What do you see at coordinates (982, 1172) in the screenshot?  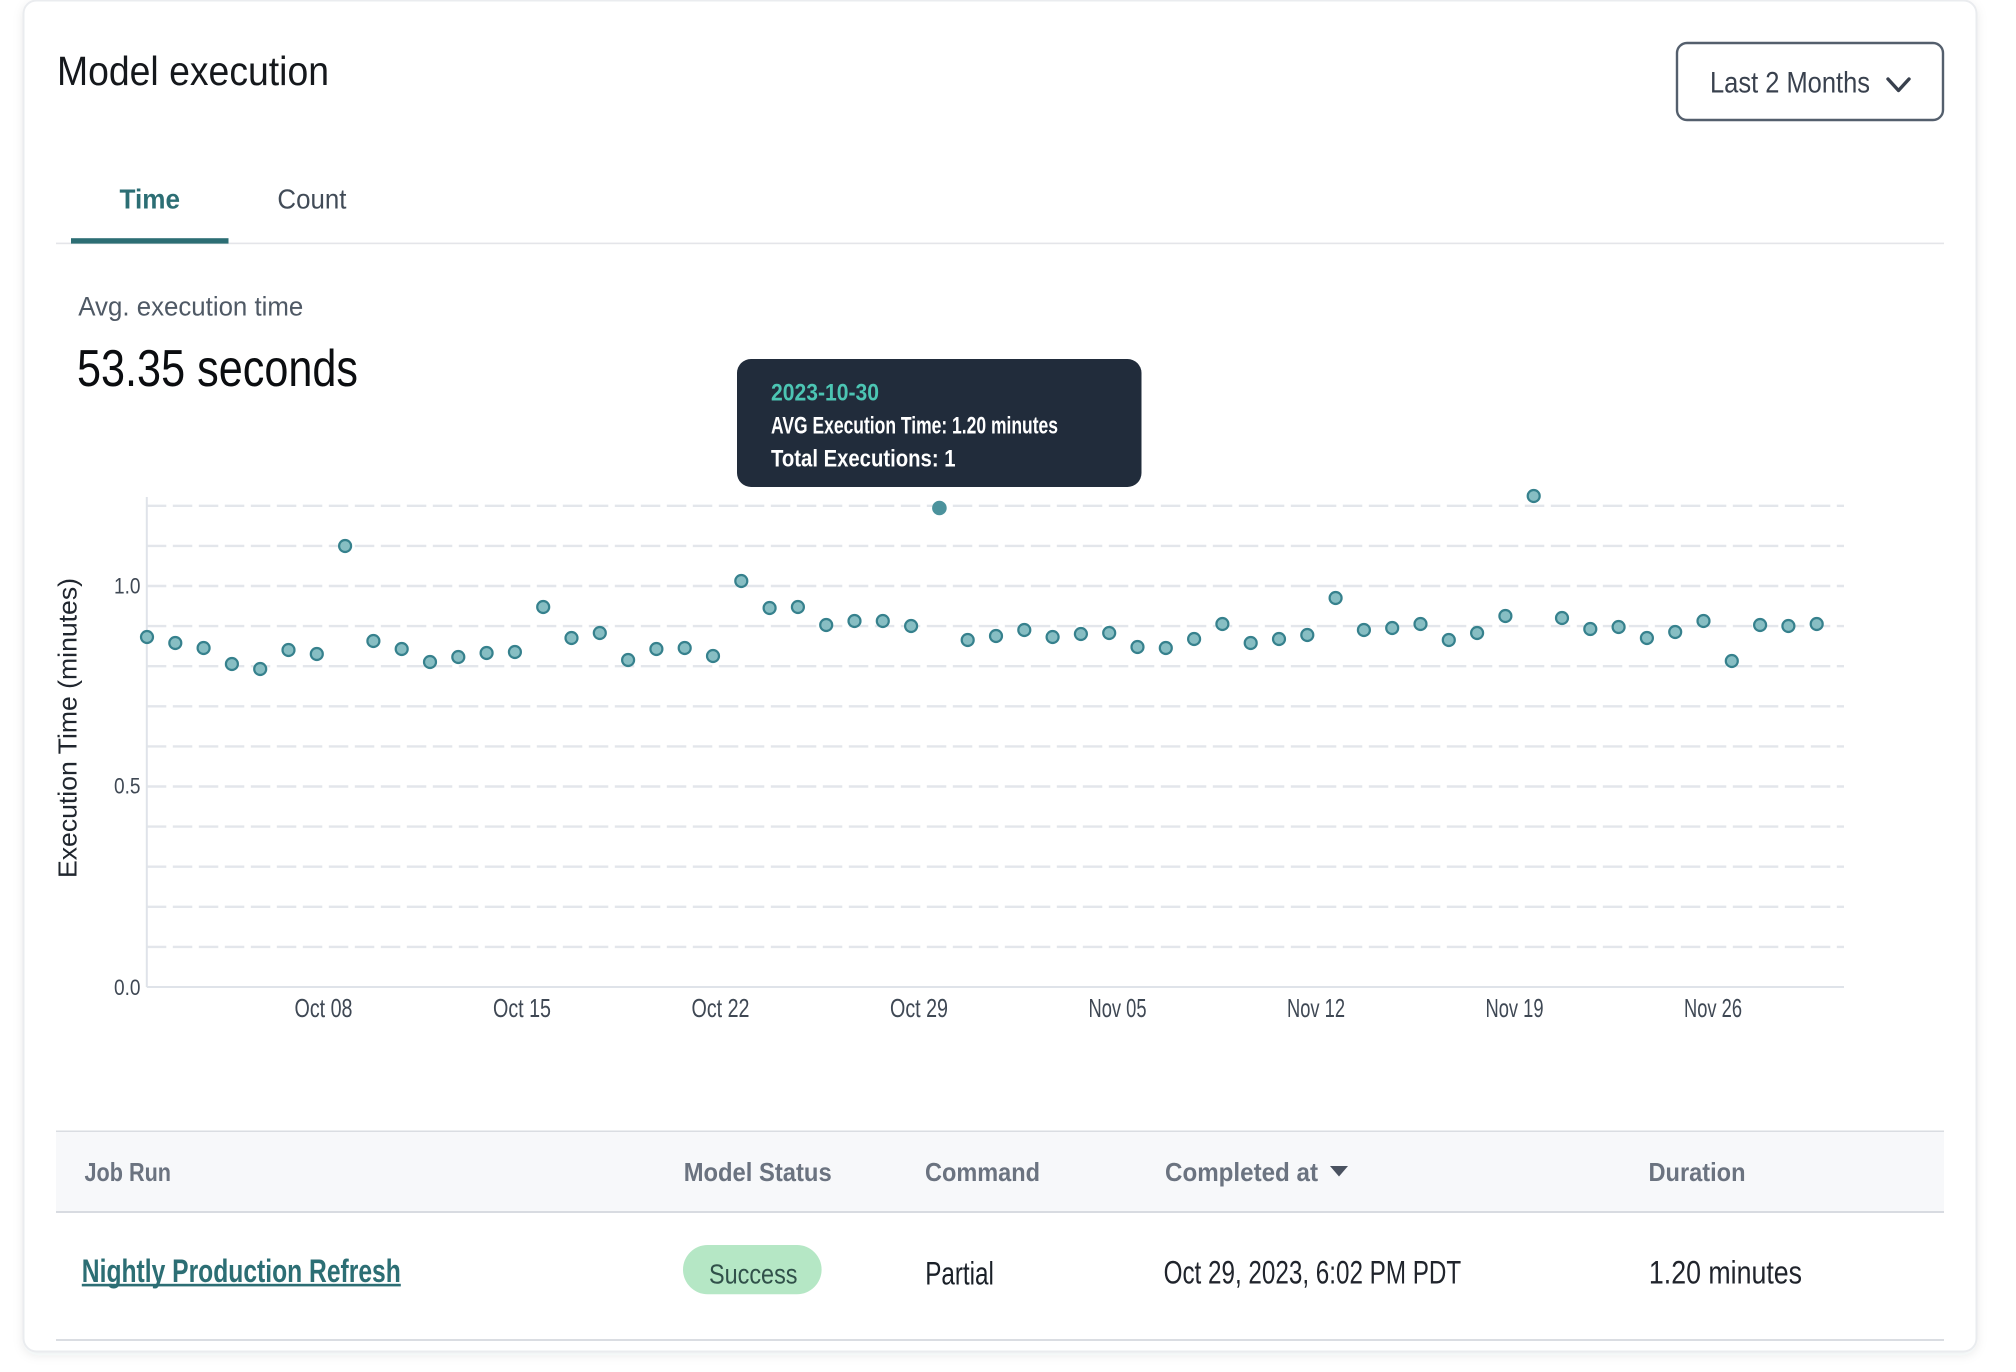 I see `svg-text: Command` at bounding box center [982, 1172].